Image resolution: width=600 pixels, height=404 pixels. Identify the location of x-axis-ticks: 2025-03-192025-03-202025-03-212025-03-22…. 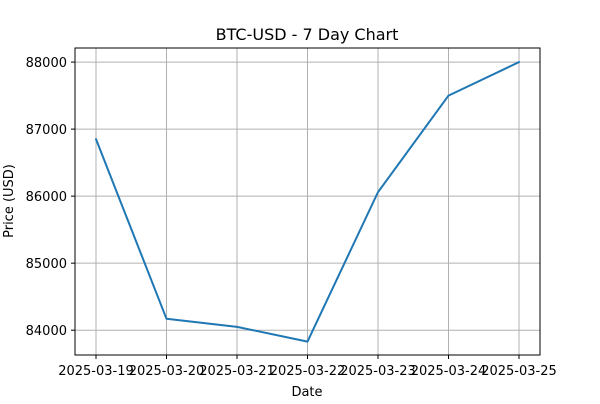
(307, 367).